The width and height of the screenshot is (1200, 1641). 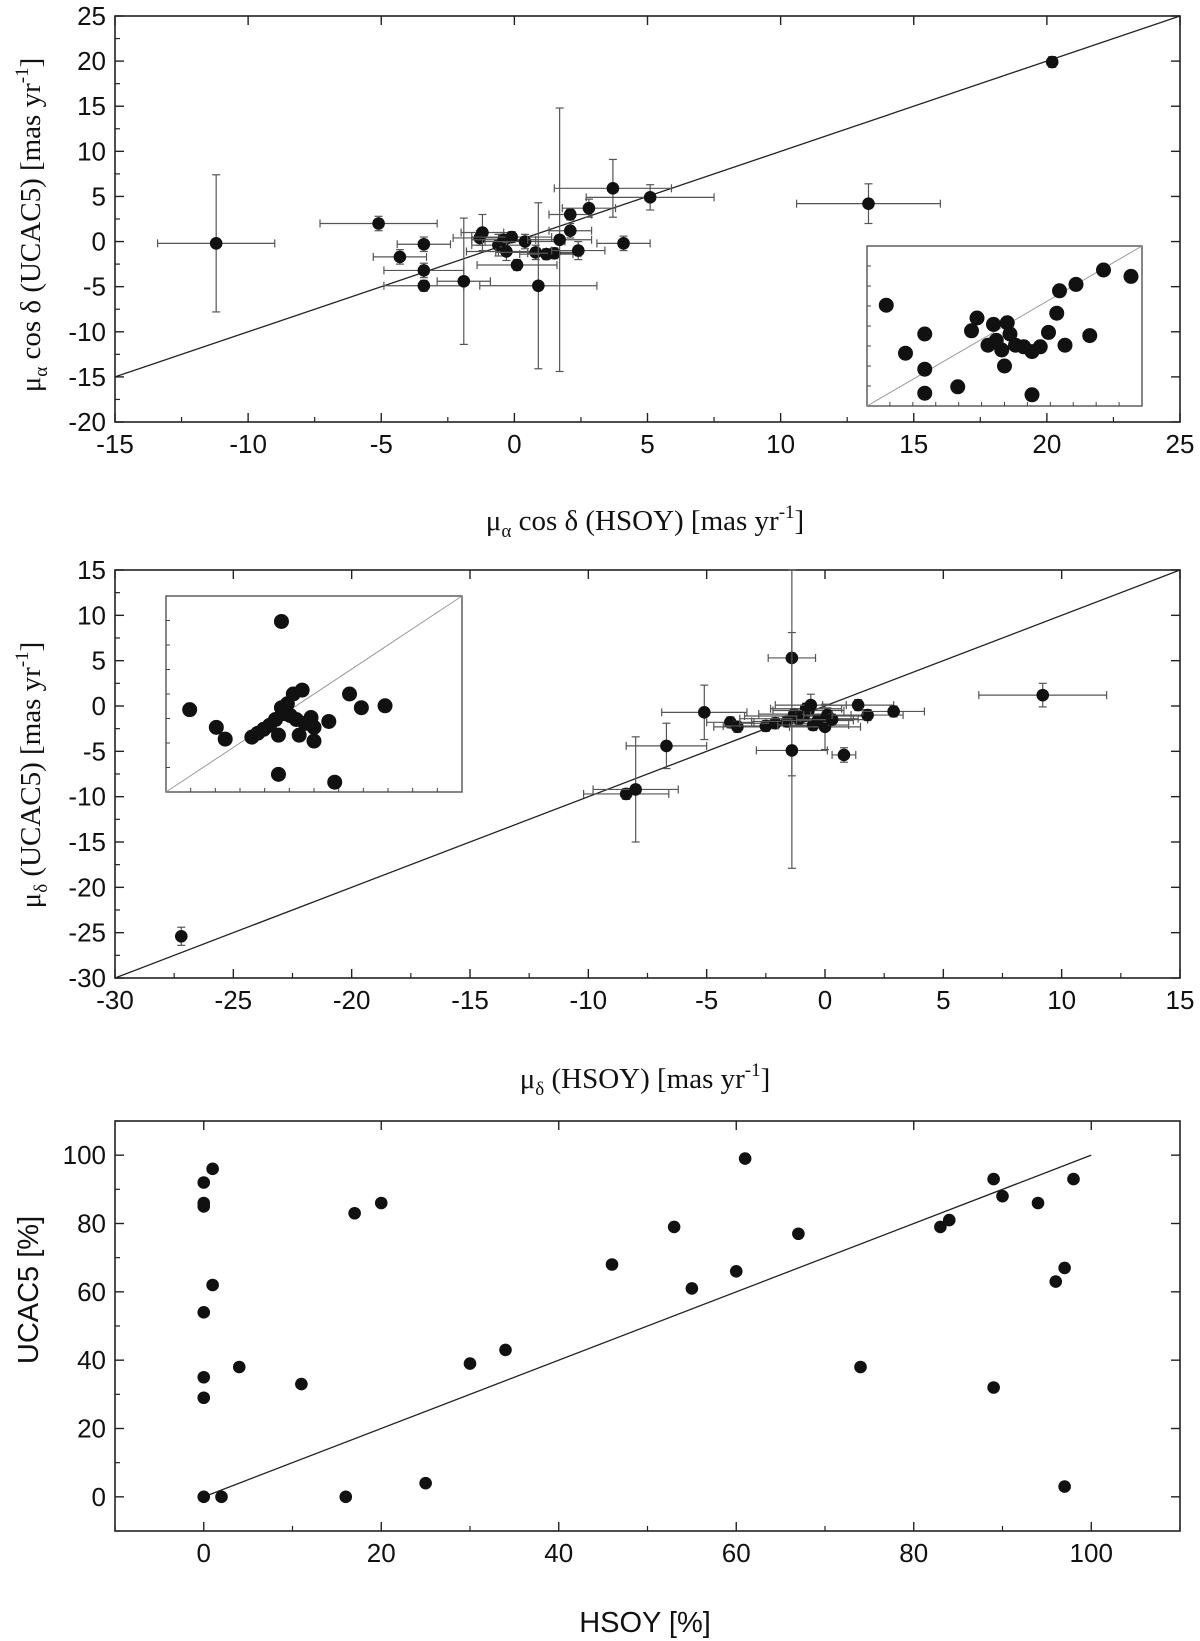 What do you see at coordinates (99, 196) in the screenshot?
I see `chart-1-y-tick-label: 5` at bounding box center [99, 196].